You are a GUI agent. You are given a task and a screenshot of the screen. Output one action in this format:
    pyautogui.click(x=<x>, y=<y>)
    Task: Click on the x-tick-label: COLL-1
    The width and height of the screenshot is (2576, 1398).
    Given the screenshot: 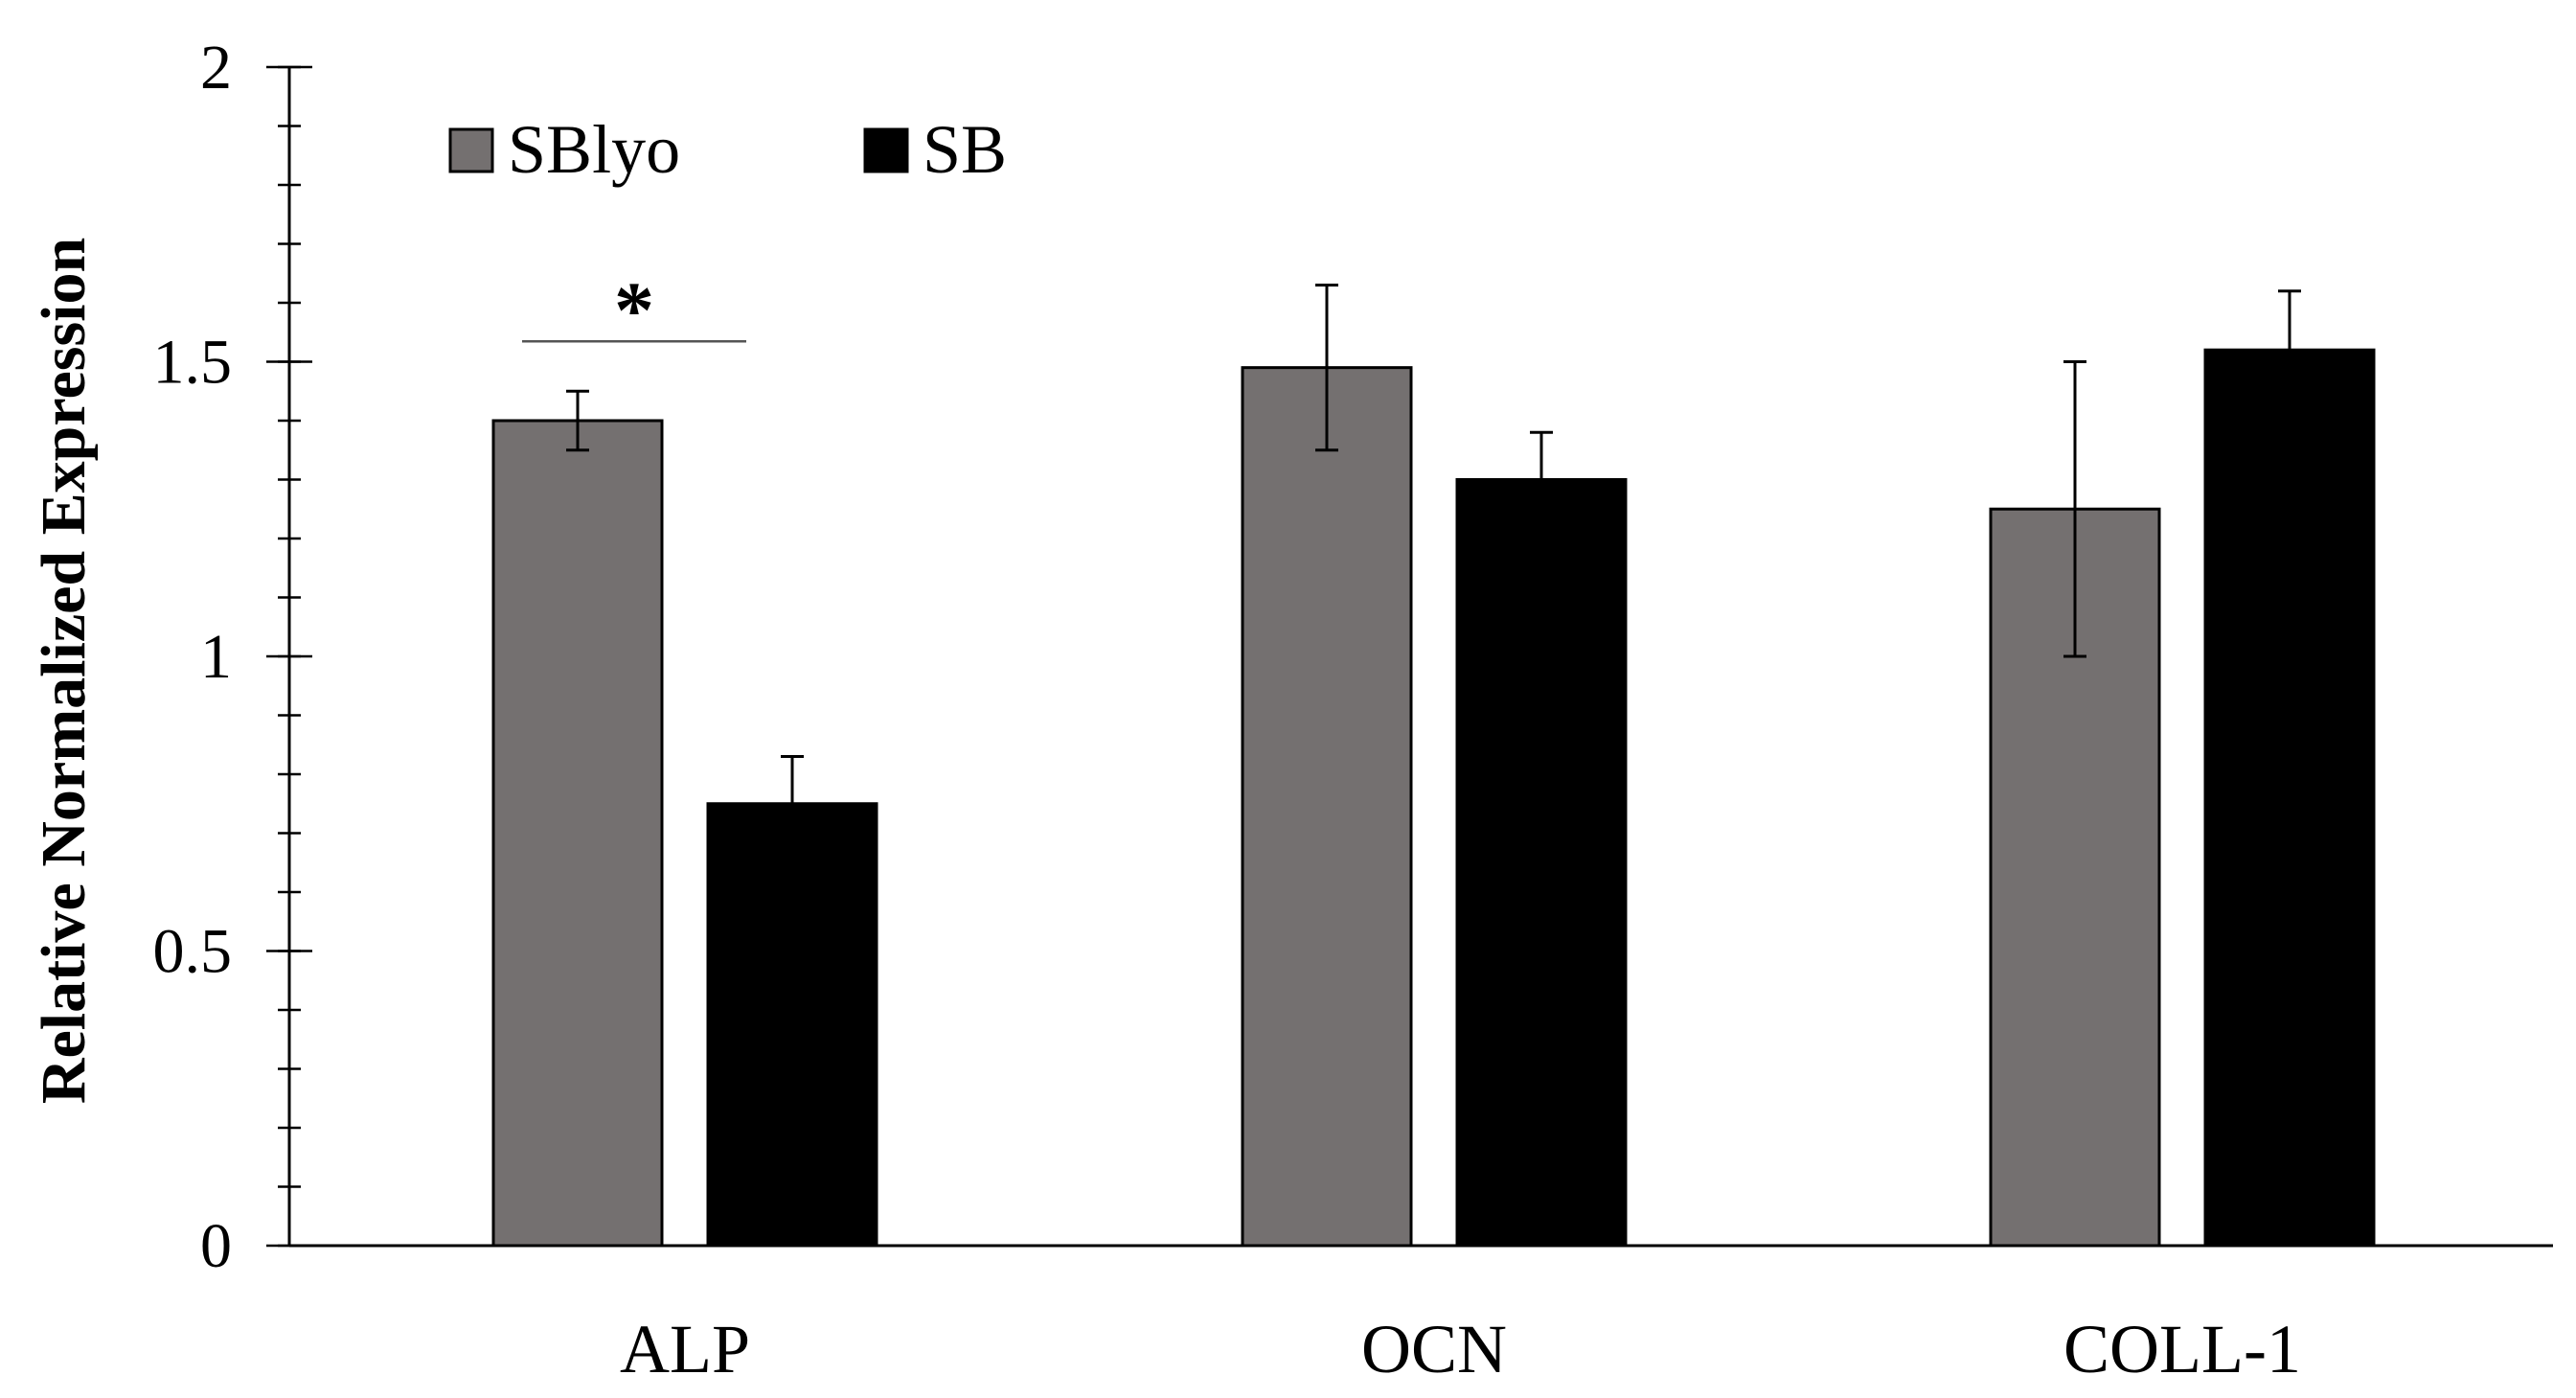 What is the action you would take?
    pyautogui.click(x=2182, y=1349)
    